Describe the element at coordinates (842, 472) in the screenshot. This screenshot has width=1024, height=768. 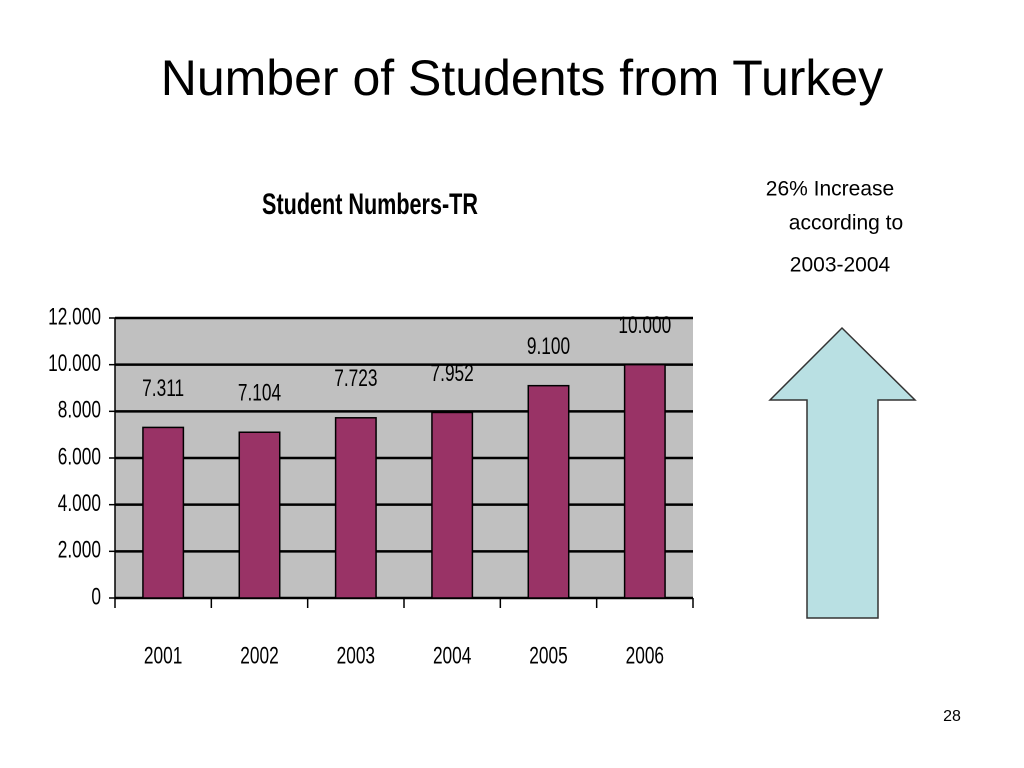
I see `increase-arrow` at that location.